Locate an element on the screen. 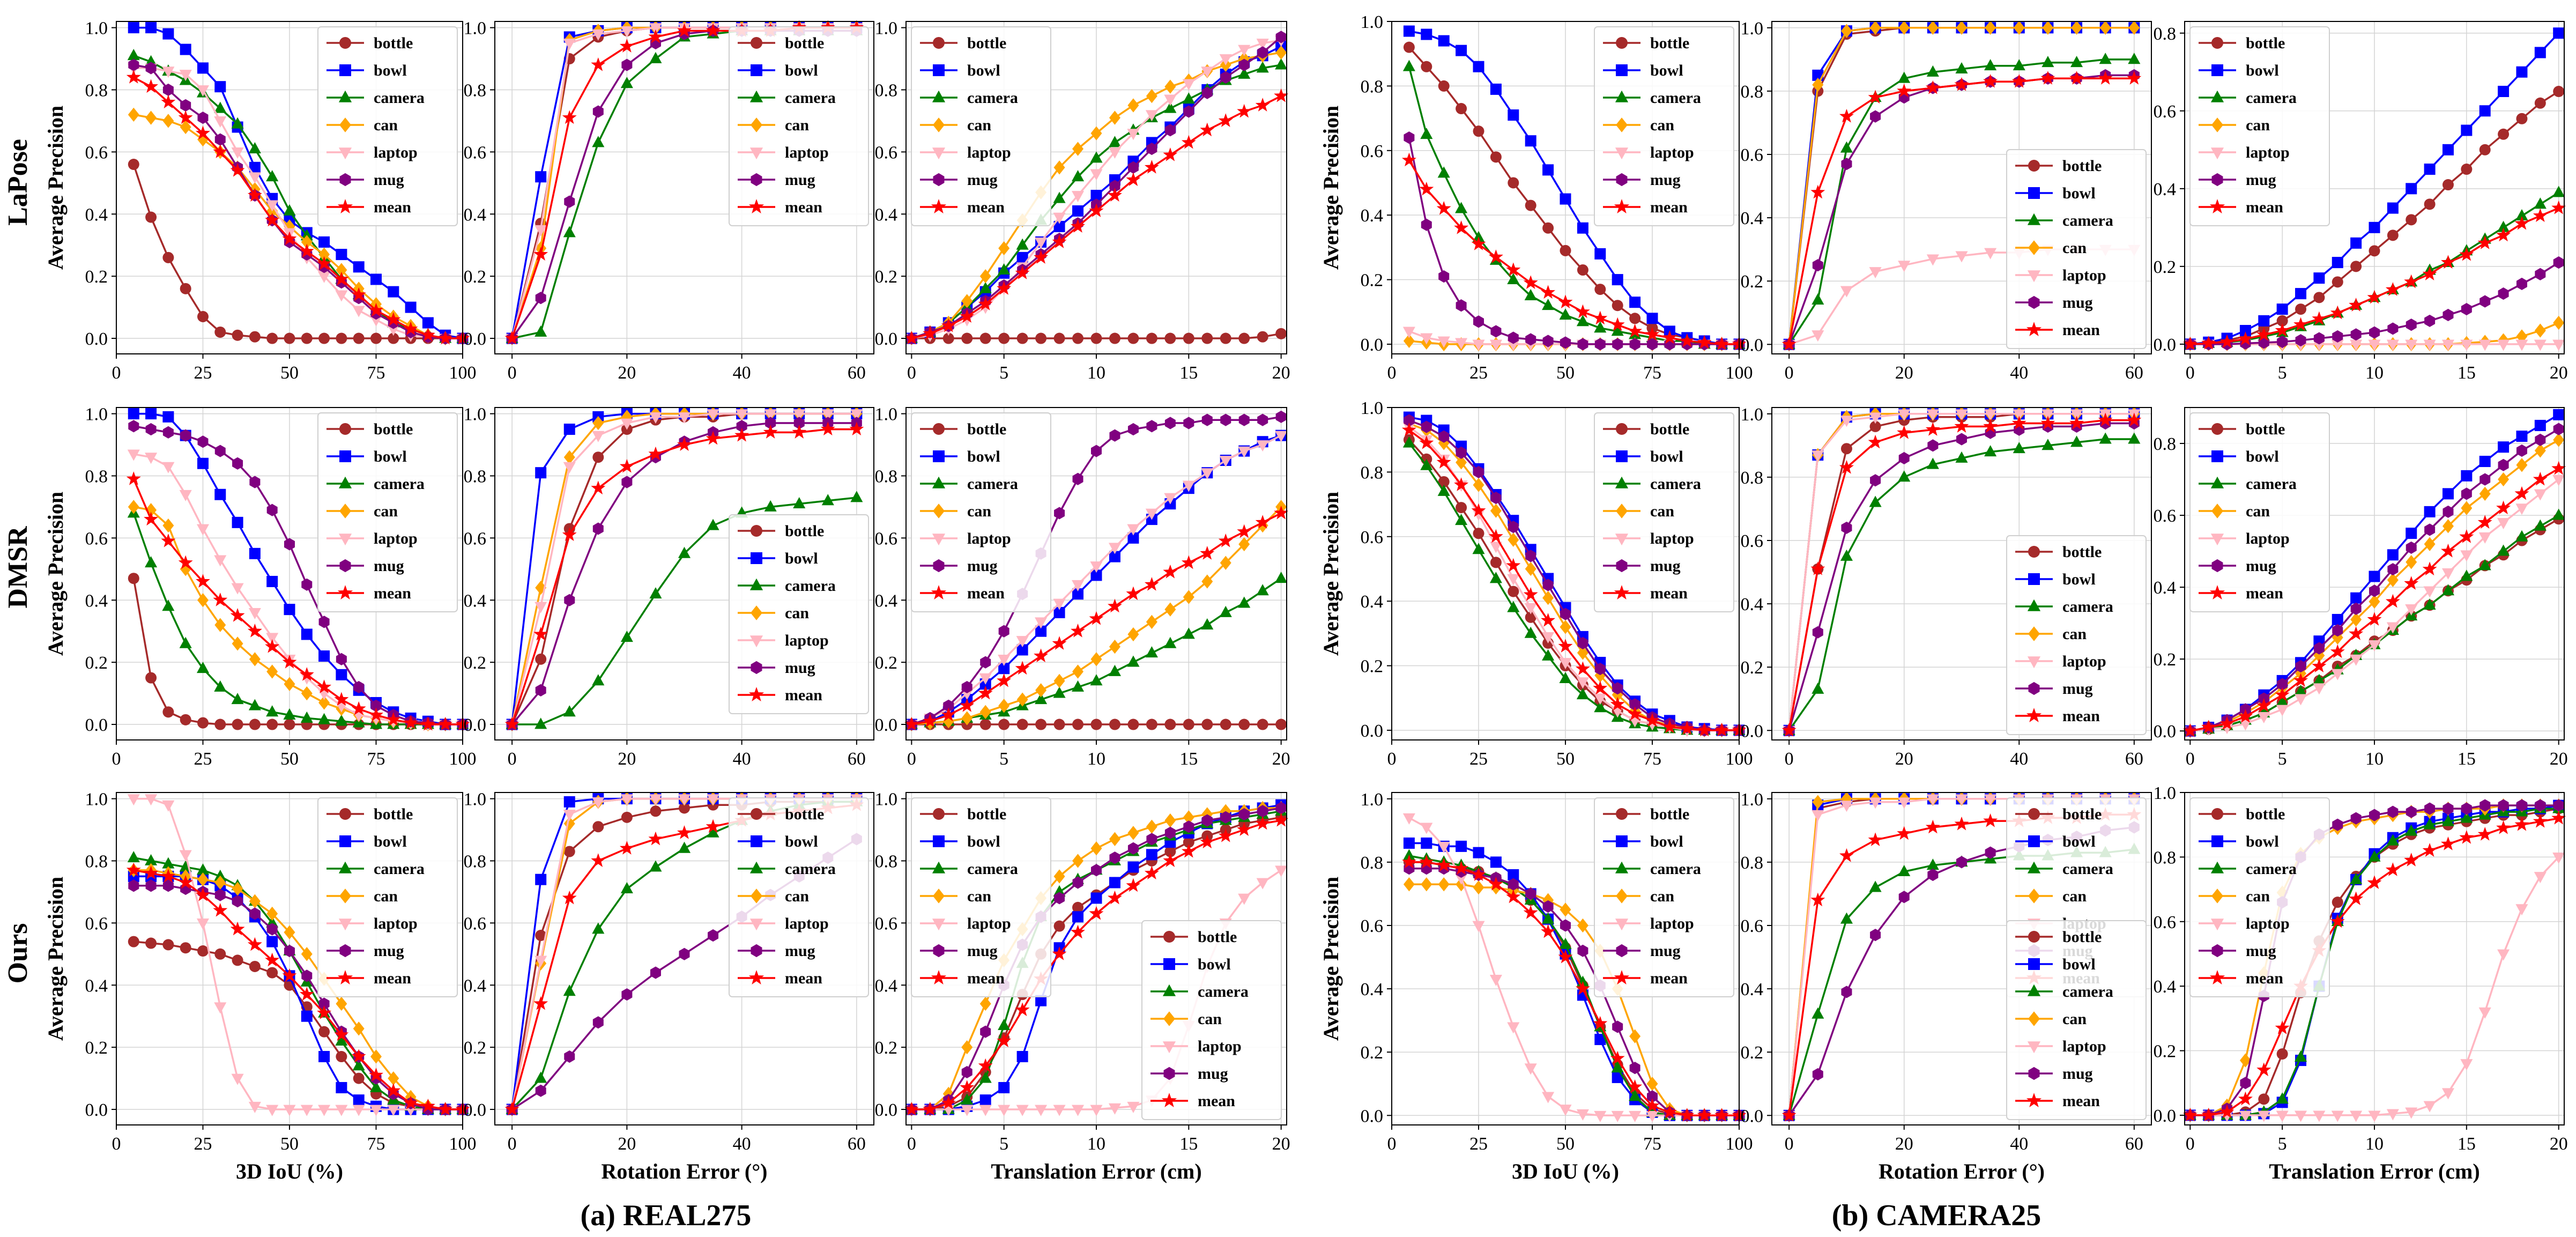  panel-camera25-lapose-rotation-legend-label-can: can is located at coordinates (2074, 248).